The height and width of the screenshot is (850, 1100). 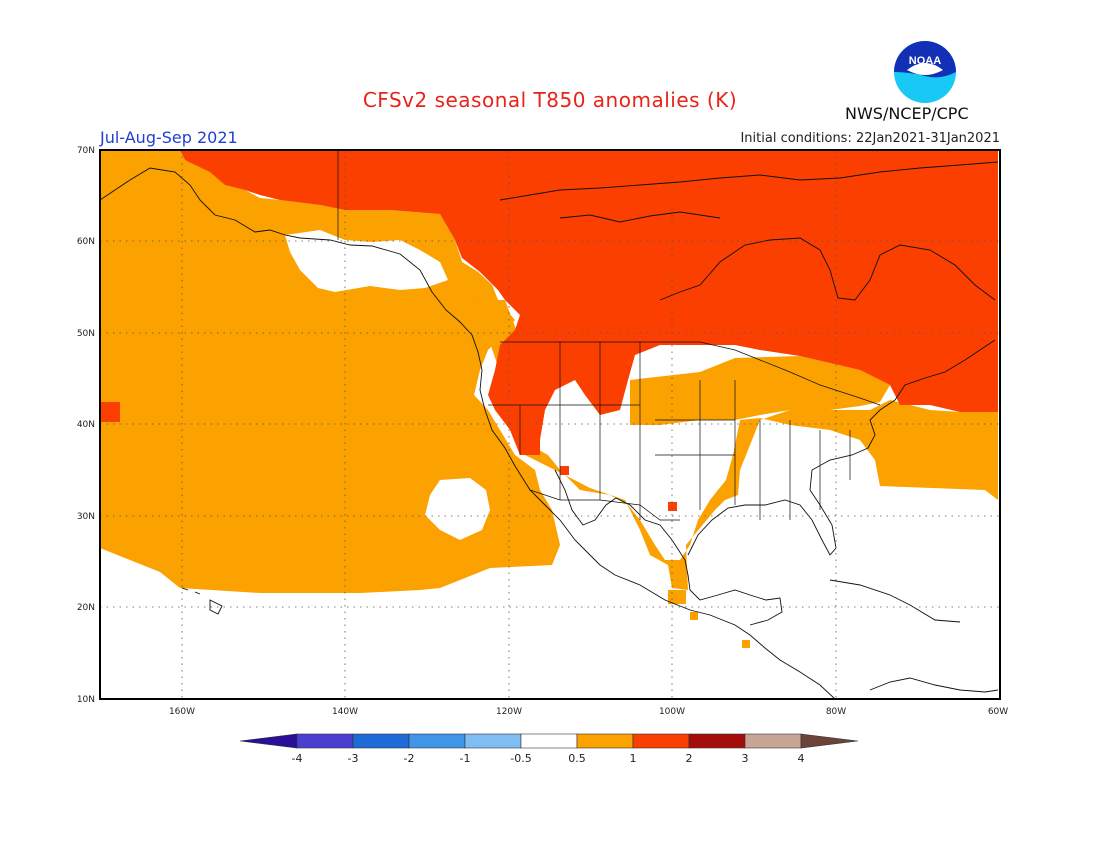 I want to click on colorbar-labels: -4 -3 -2 -1 -0.5 0.5 1 2 3 4, so click(x=548, y=758).